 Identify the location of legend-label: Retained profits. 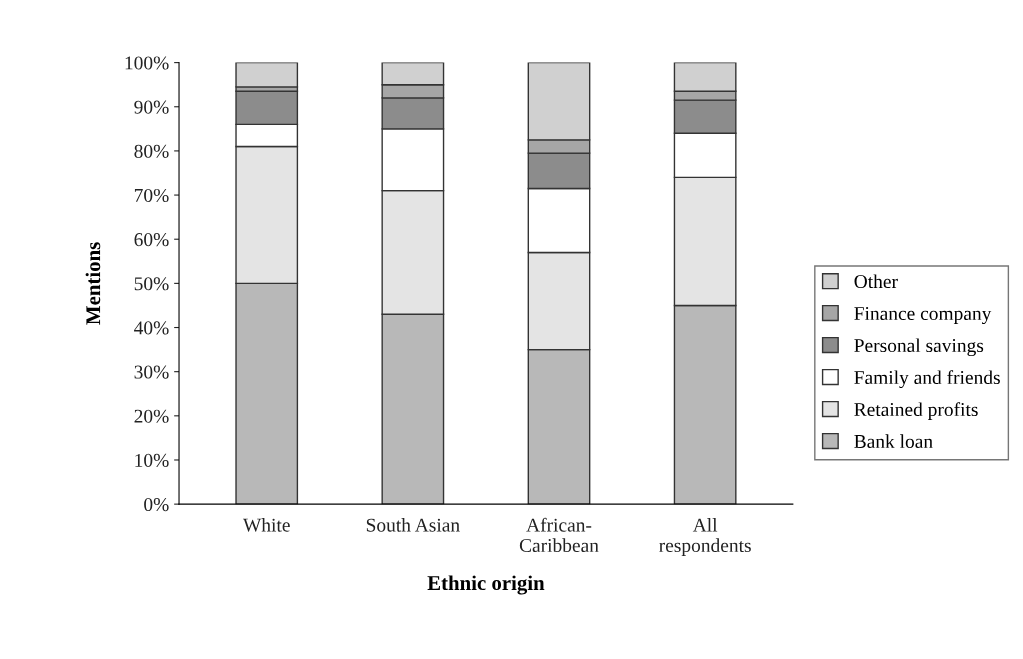
(916, 411).